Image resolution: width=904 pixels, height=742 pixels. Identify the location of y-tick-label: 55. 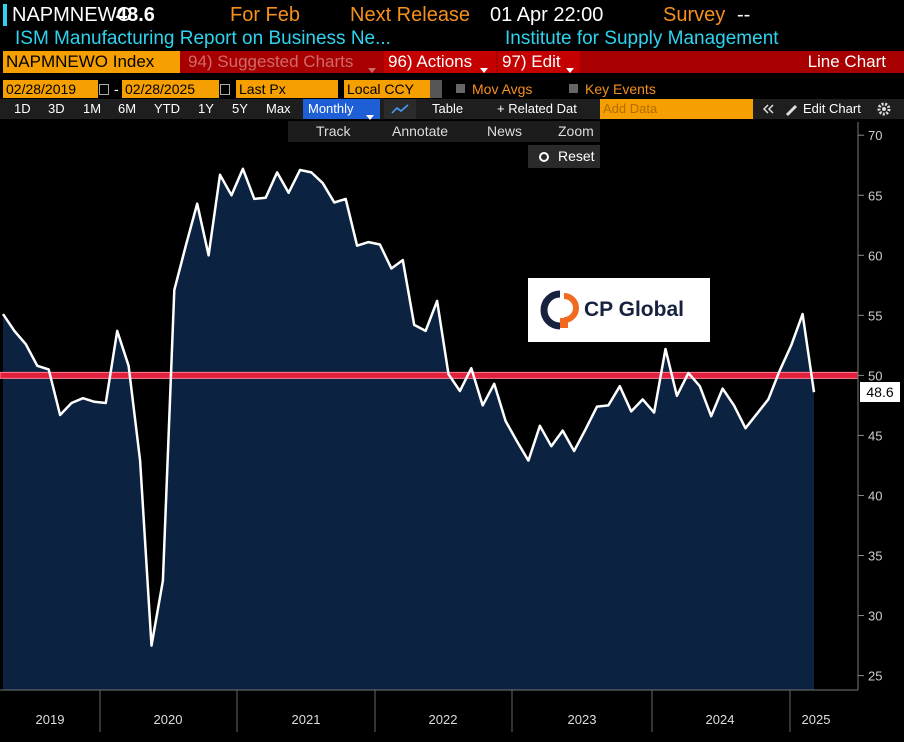
(875, 315).